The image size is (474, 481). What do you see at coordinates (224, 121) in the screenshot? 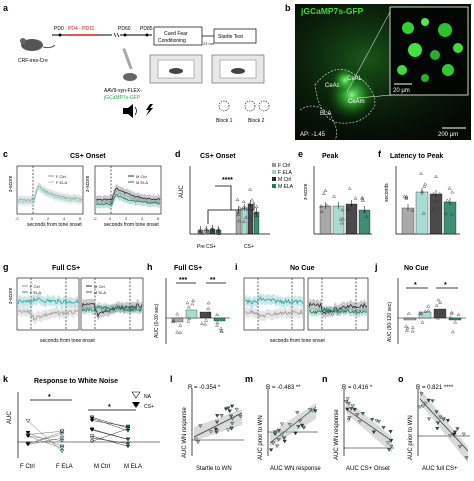
I see `svg-text: Block 1` at bounding box center [224, 121].